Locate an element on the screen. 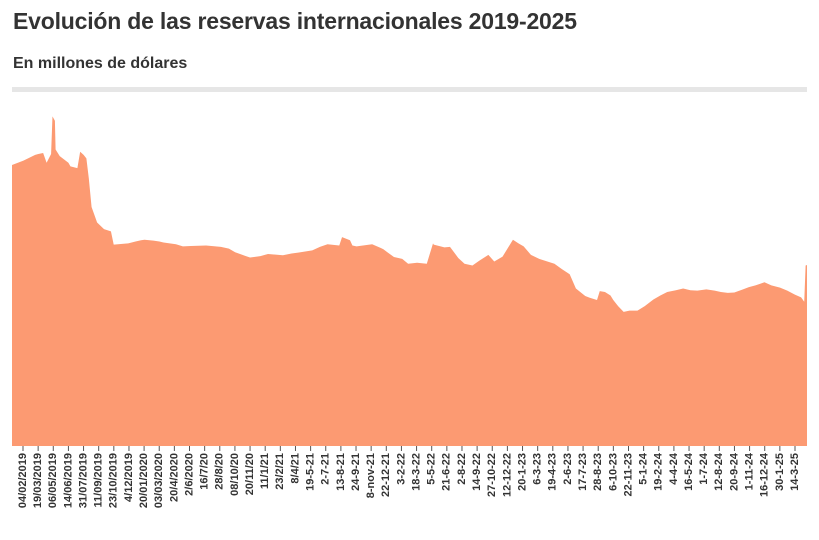 This screenshot has width=819, height=540. x-tick-label: 4/12/2019 is located at coordinates (129, 477).